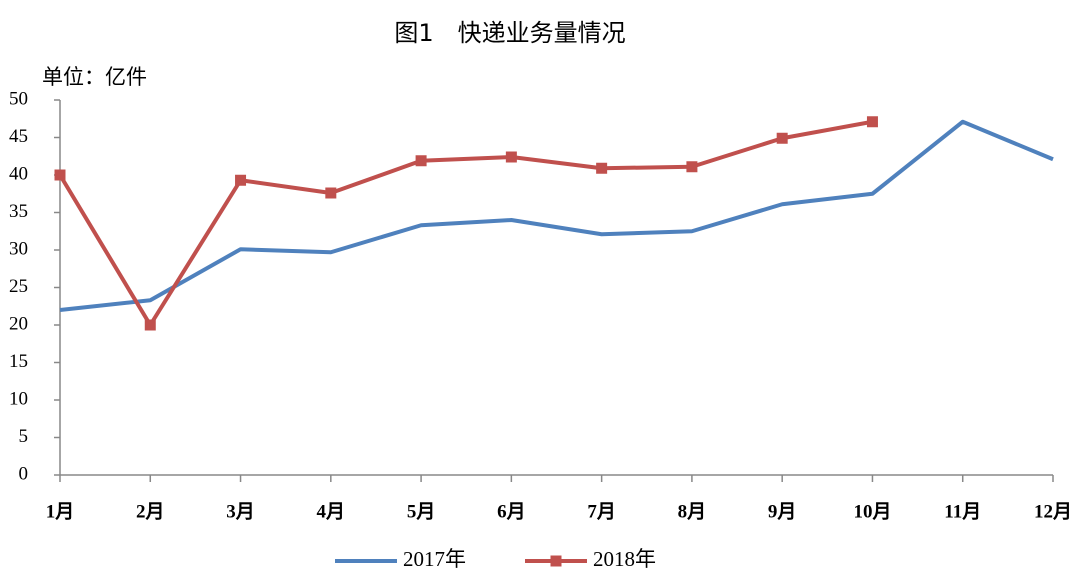 This screenshot has width=1080, height=582. Describe the element at coordinates (18, 211) in the screenshot. I see `y-tick-label: 35` at that location.